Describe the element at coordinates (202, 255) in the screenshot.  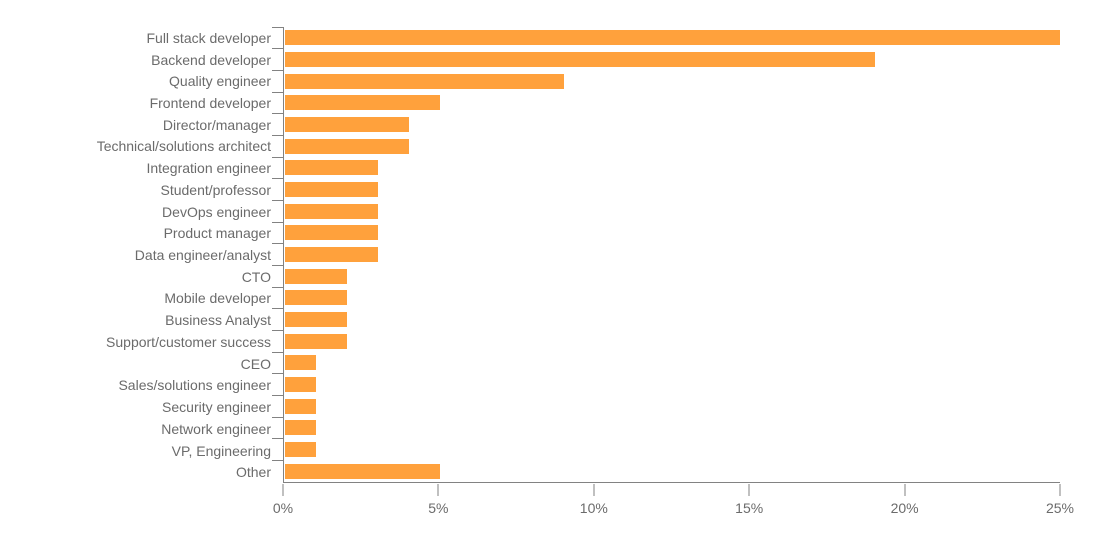
I see `category-label: Data engineer/analyst` at that location.